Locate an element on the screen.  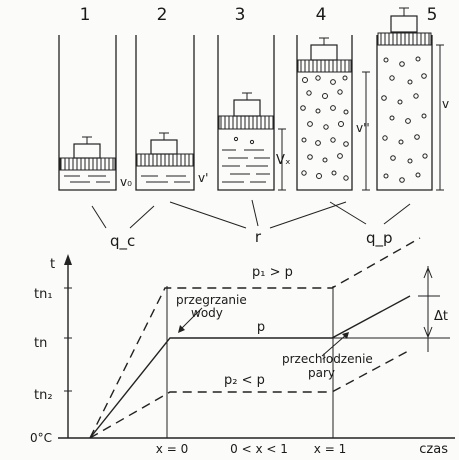
cylinder-number-1: 1 is located at coordinates (85, 15).